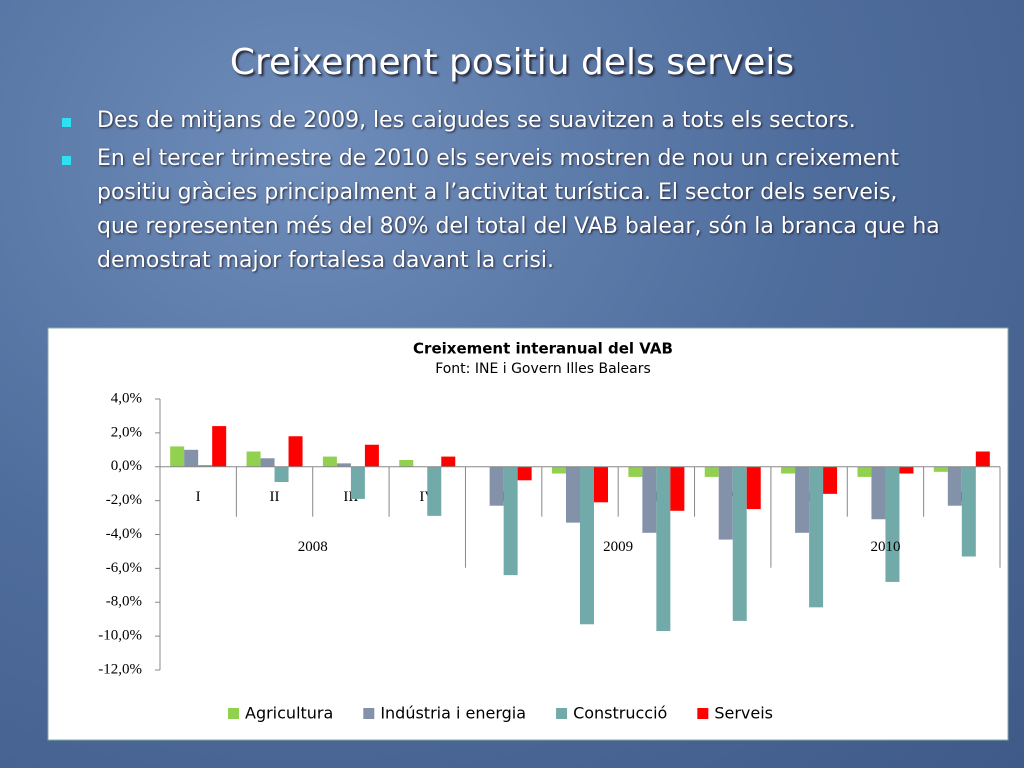 This screenshot has height=768, width=1024. What do you see at coordinates (543, 349) in the screenshot?
I see `chart-title: Creixement interanual del VAB` at bounding box center [543, 349].